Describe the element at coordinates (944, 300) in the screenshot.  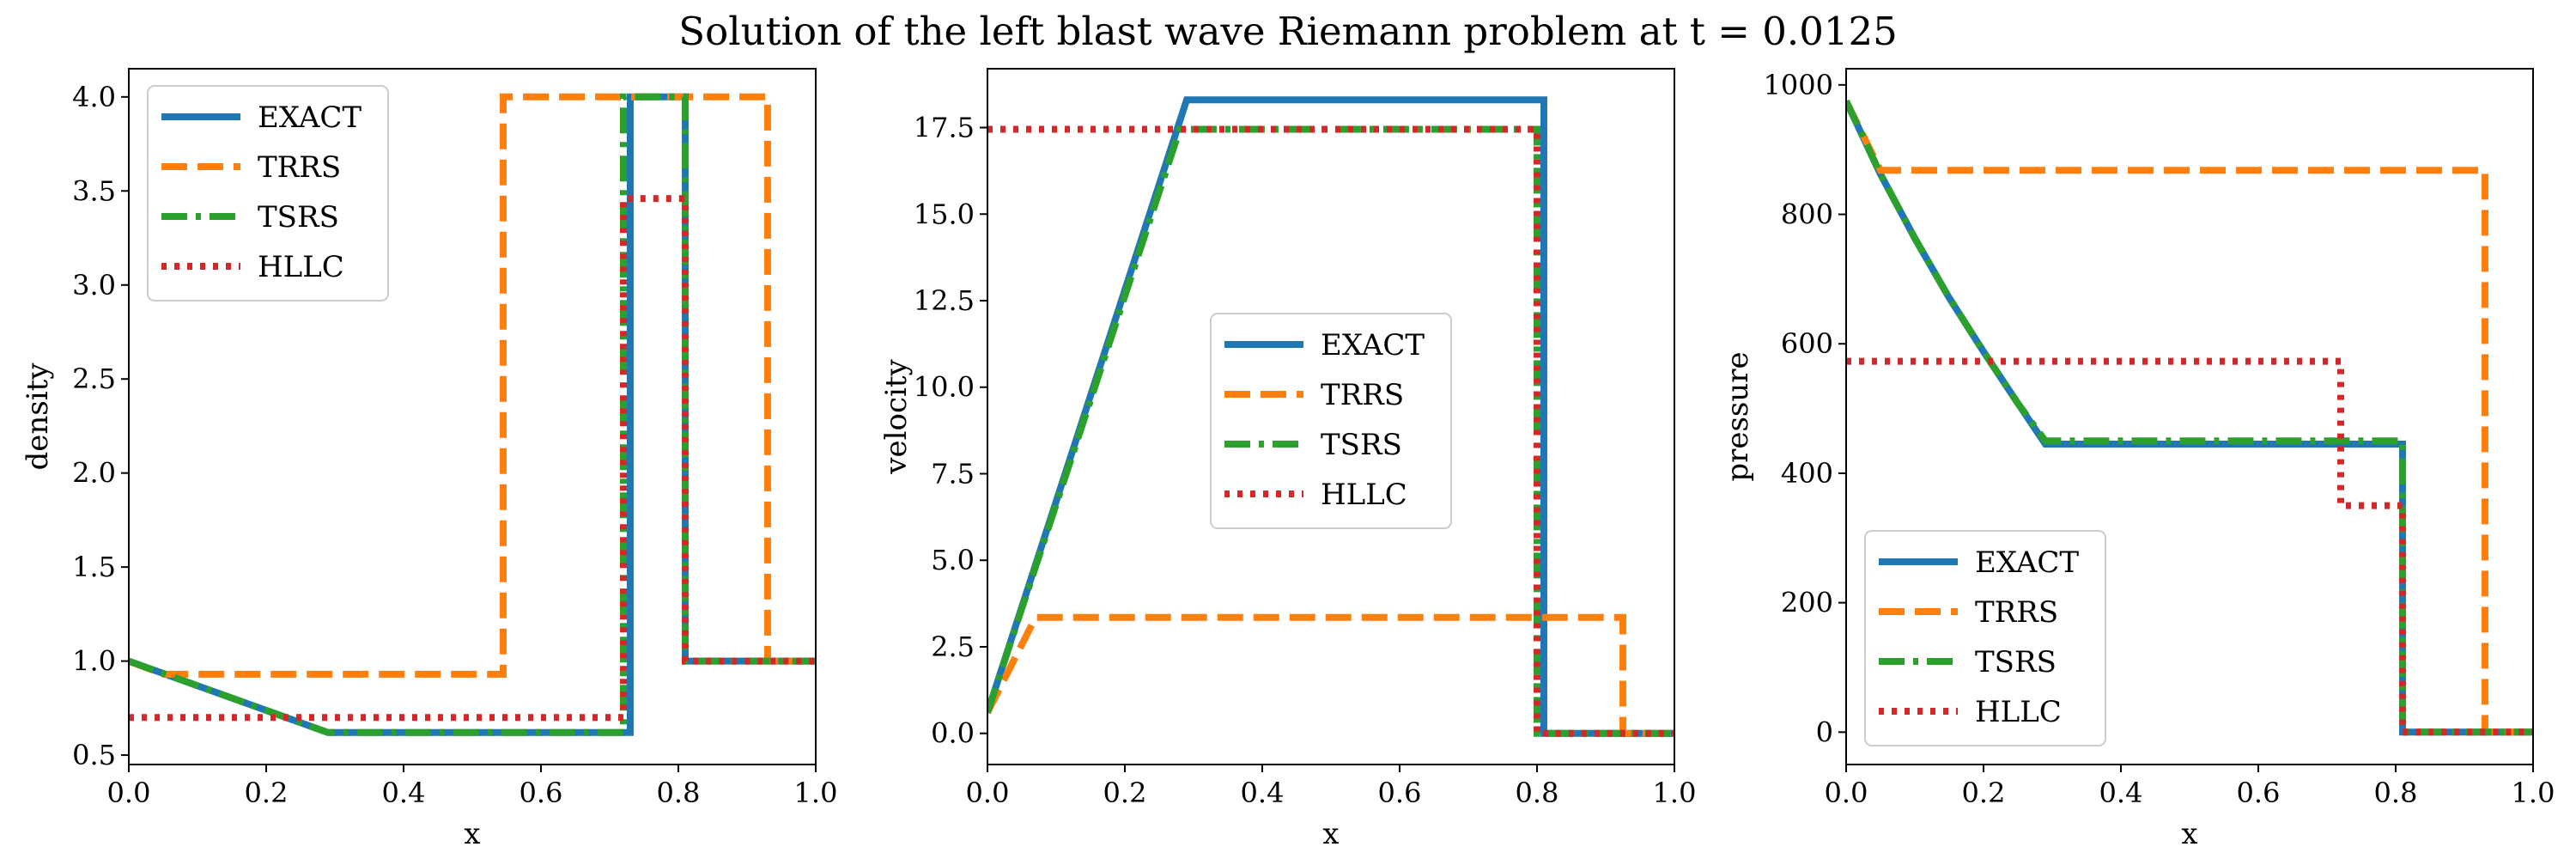
I see `y-tick-label: 12.5` at that location.